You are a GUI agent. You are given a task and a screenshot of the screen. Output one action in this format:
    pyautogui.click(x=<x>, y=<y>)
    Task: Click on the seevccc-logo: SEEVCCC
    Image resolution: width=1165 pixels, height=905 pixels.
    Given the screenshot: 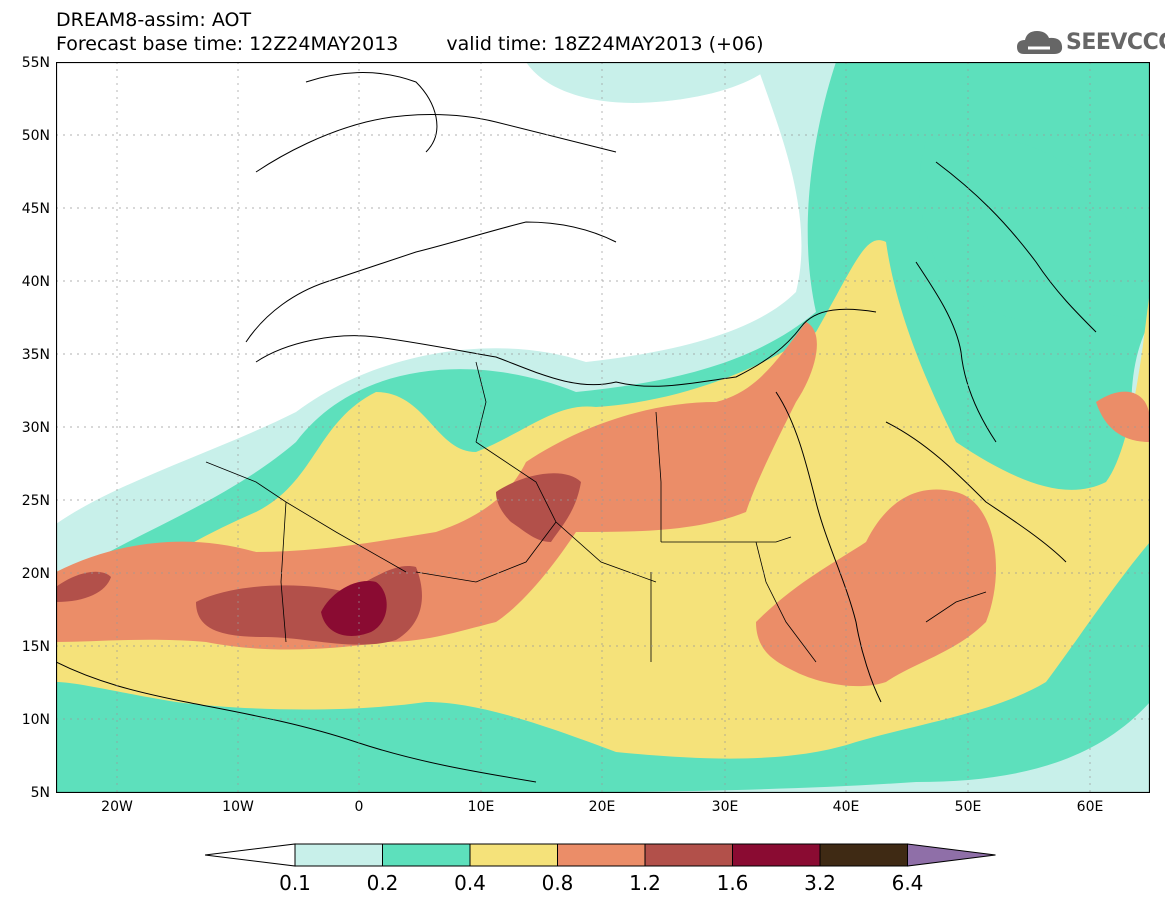 What is the action you would take?
    pyautogui.click(x=1090, y=42)
    